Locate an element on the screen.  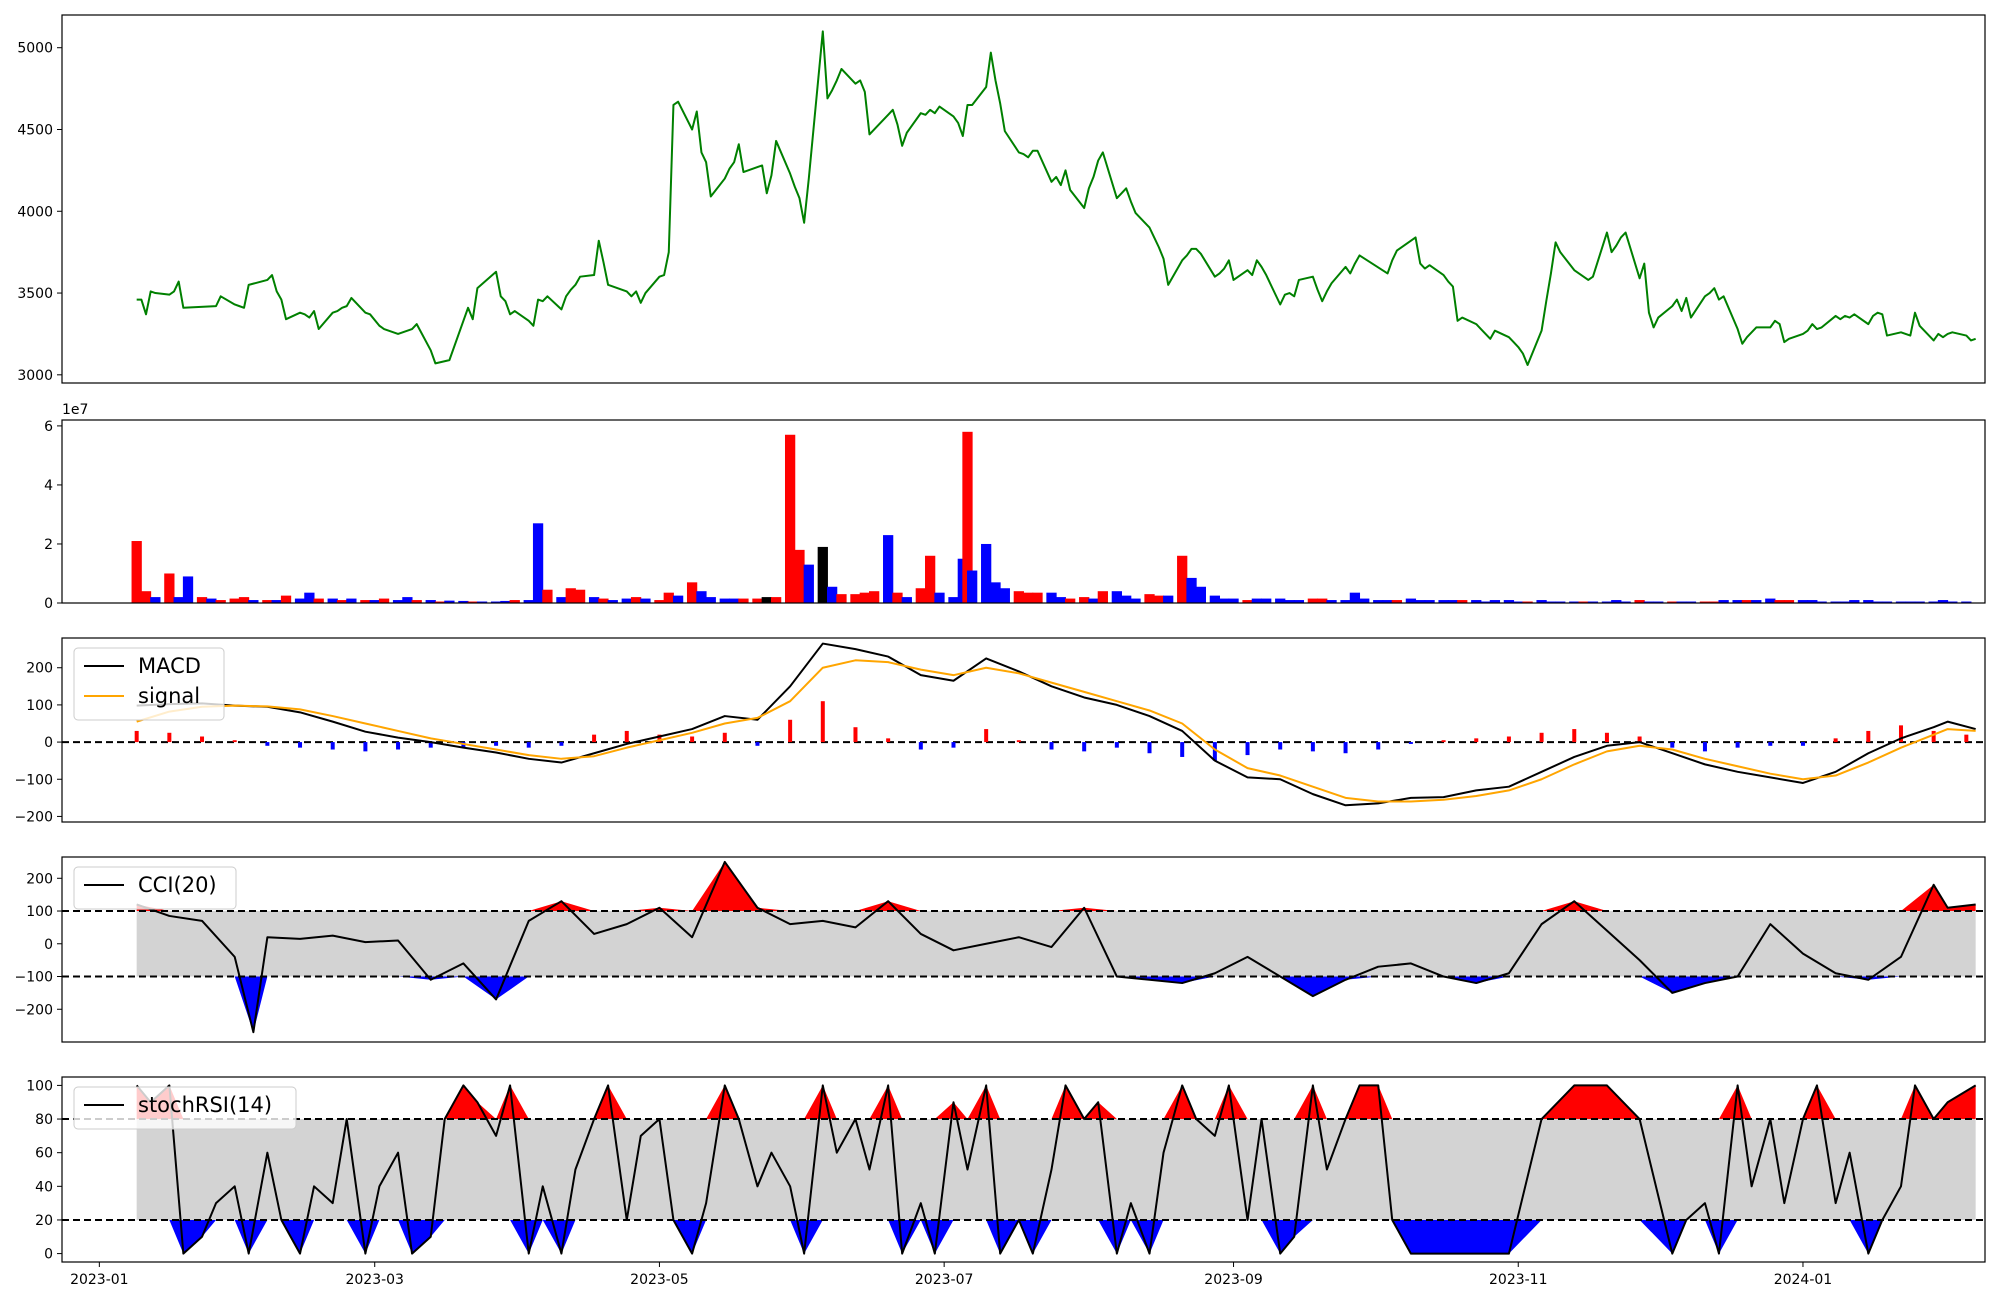
legend-label: CCI(20) is located at coordinates (177, 885).